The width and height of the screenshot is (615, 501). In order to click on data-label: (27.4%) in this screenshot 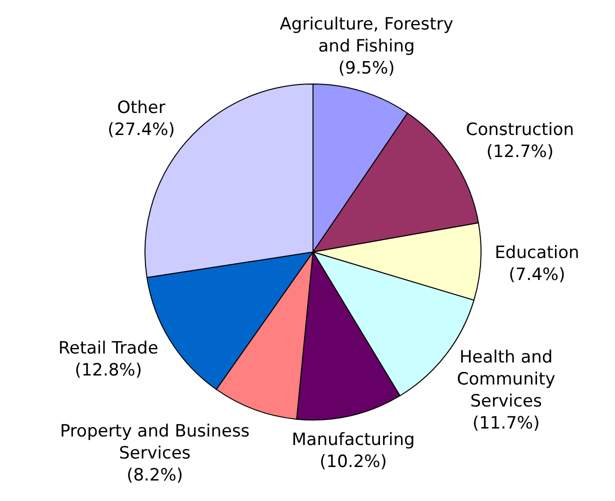, I will do `click(141, 130)`.